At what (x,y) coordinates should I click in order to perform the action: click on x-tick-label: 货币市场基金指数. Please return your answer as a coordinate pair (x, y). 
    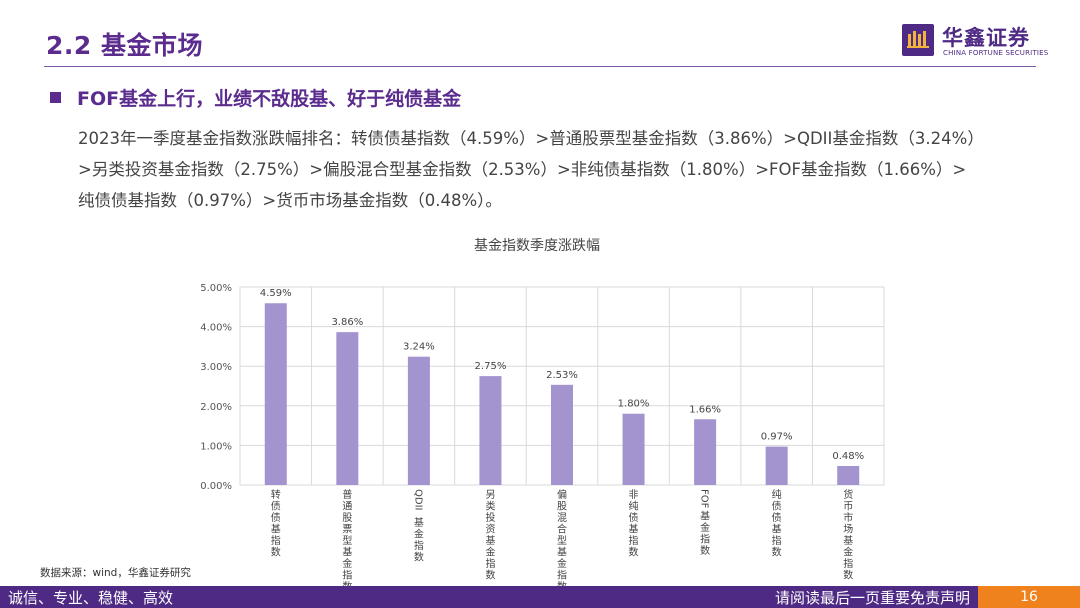
    Looking at the image, I should click on (848, 535).